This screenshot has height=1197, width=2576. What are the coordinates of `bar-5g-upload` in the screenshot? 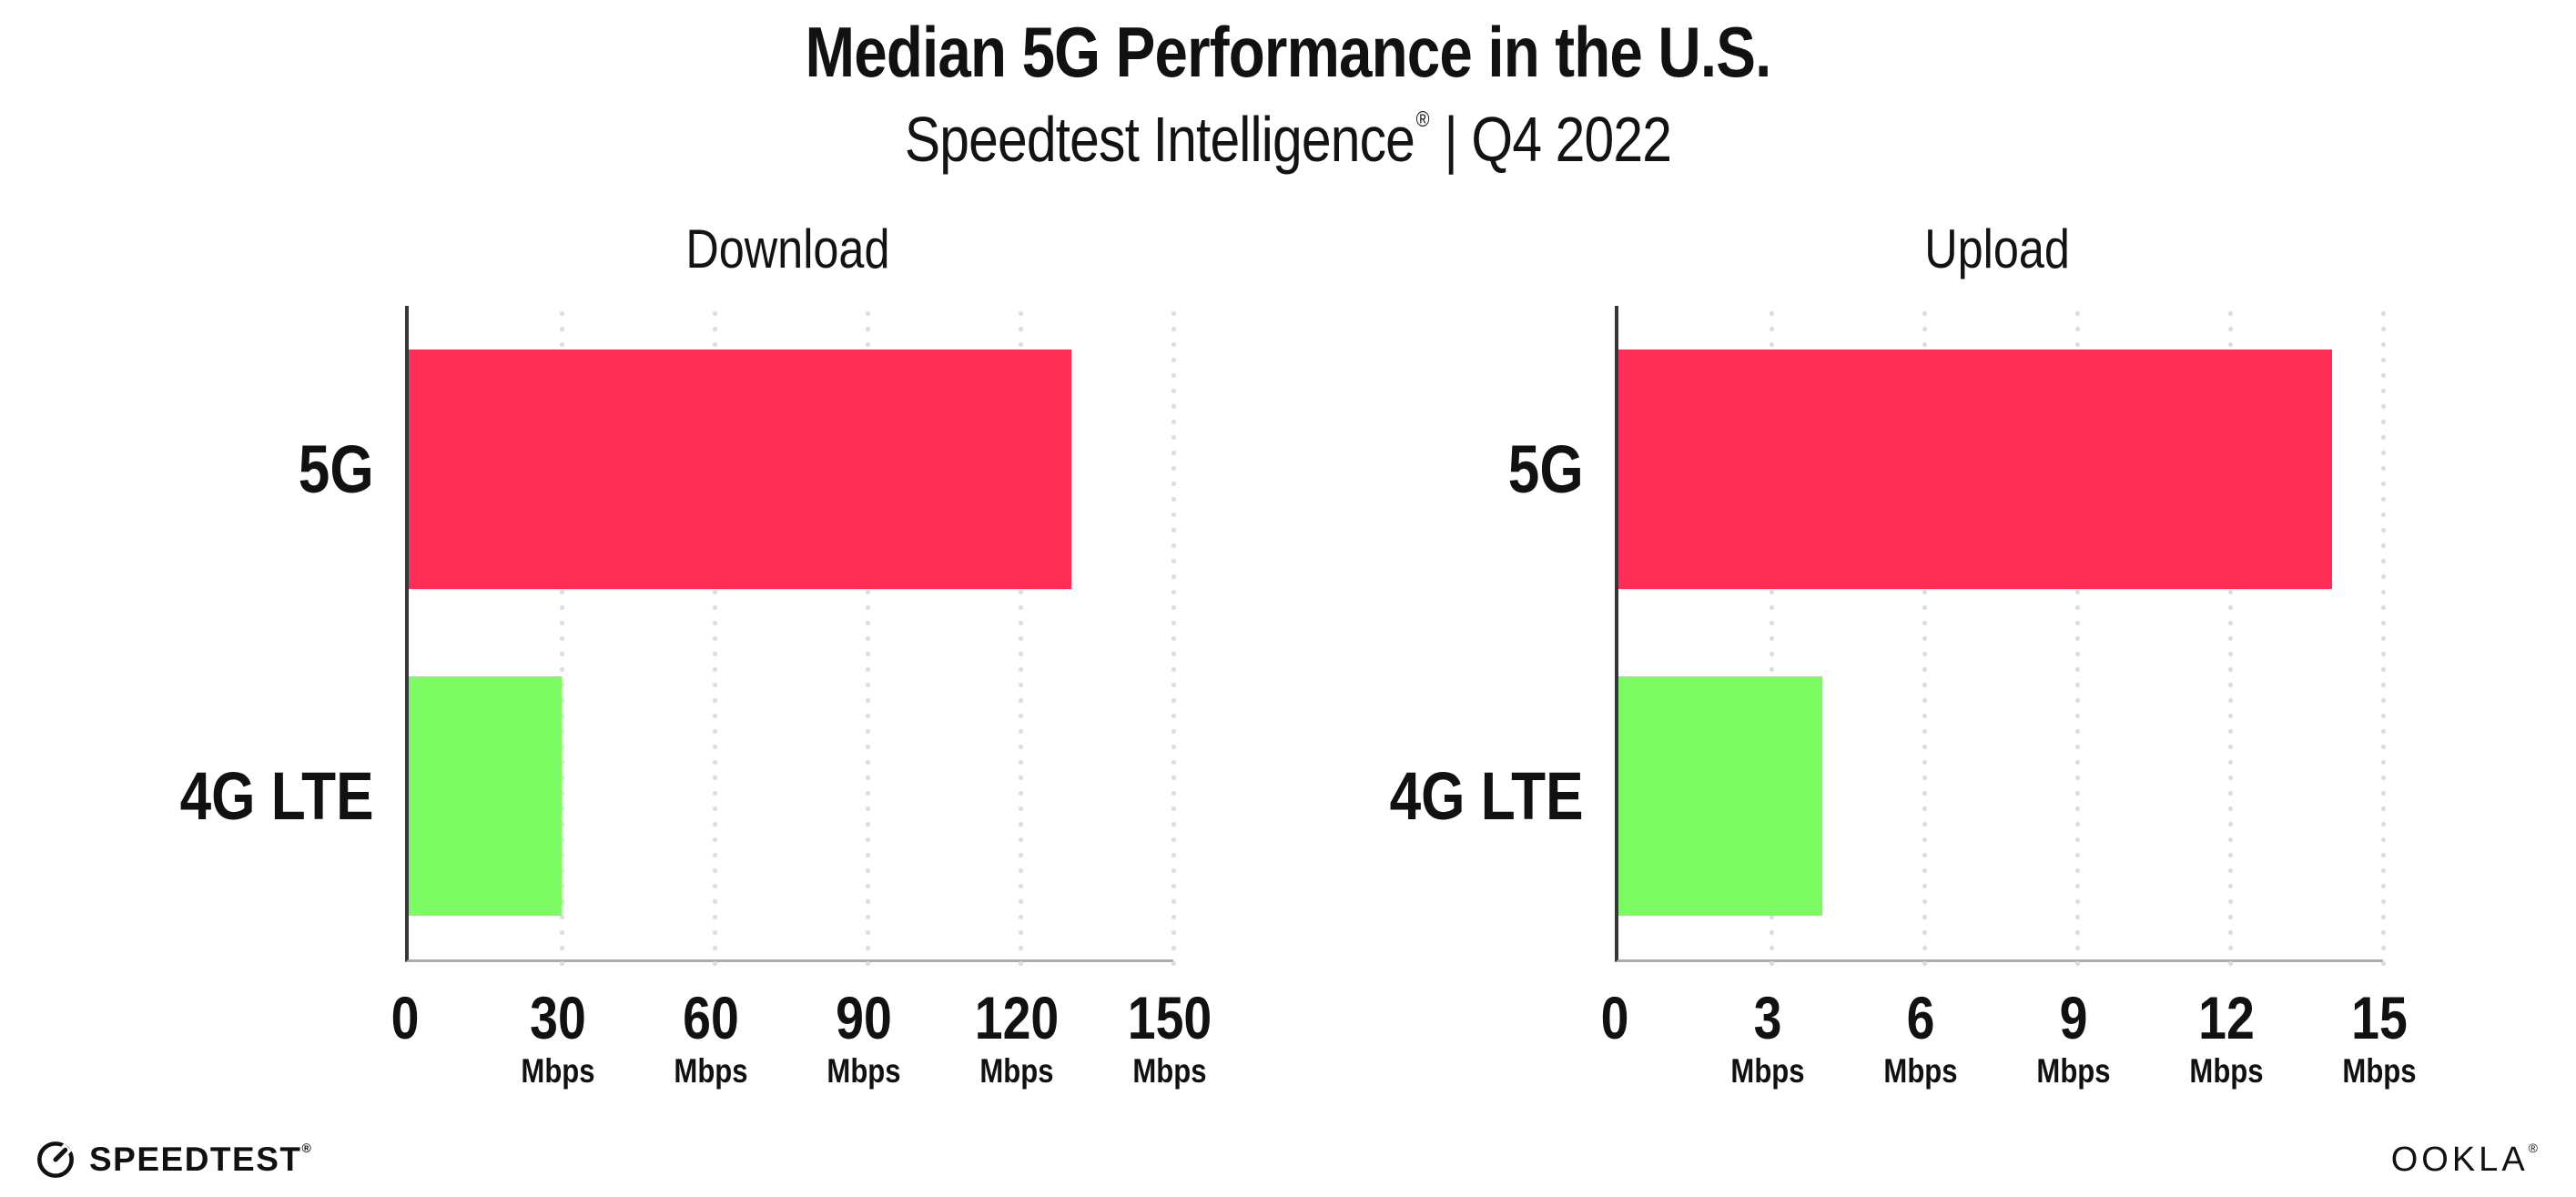 It's located at (1975, 470).